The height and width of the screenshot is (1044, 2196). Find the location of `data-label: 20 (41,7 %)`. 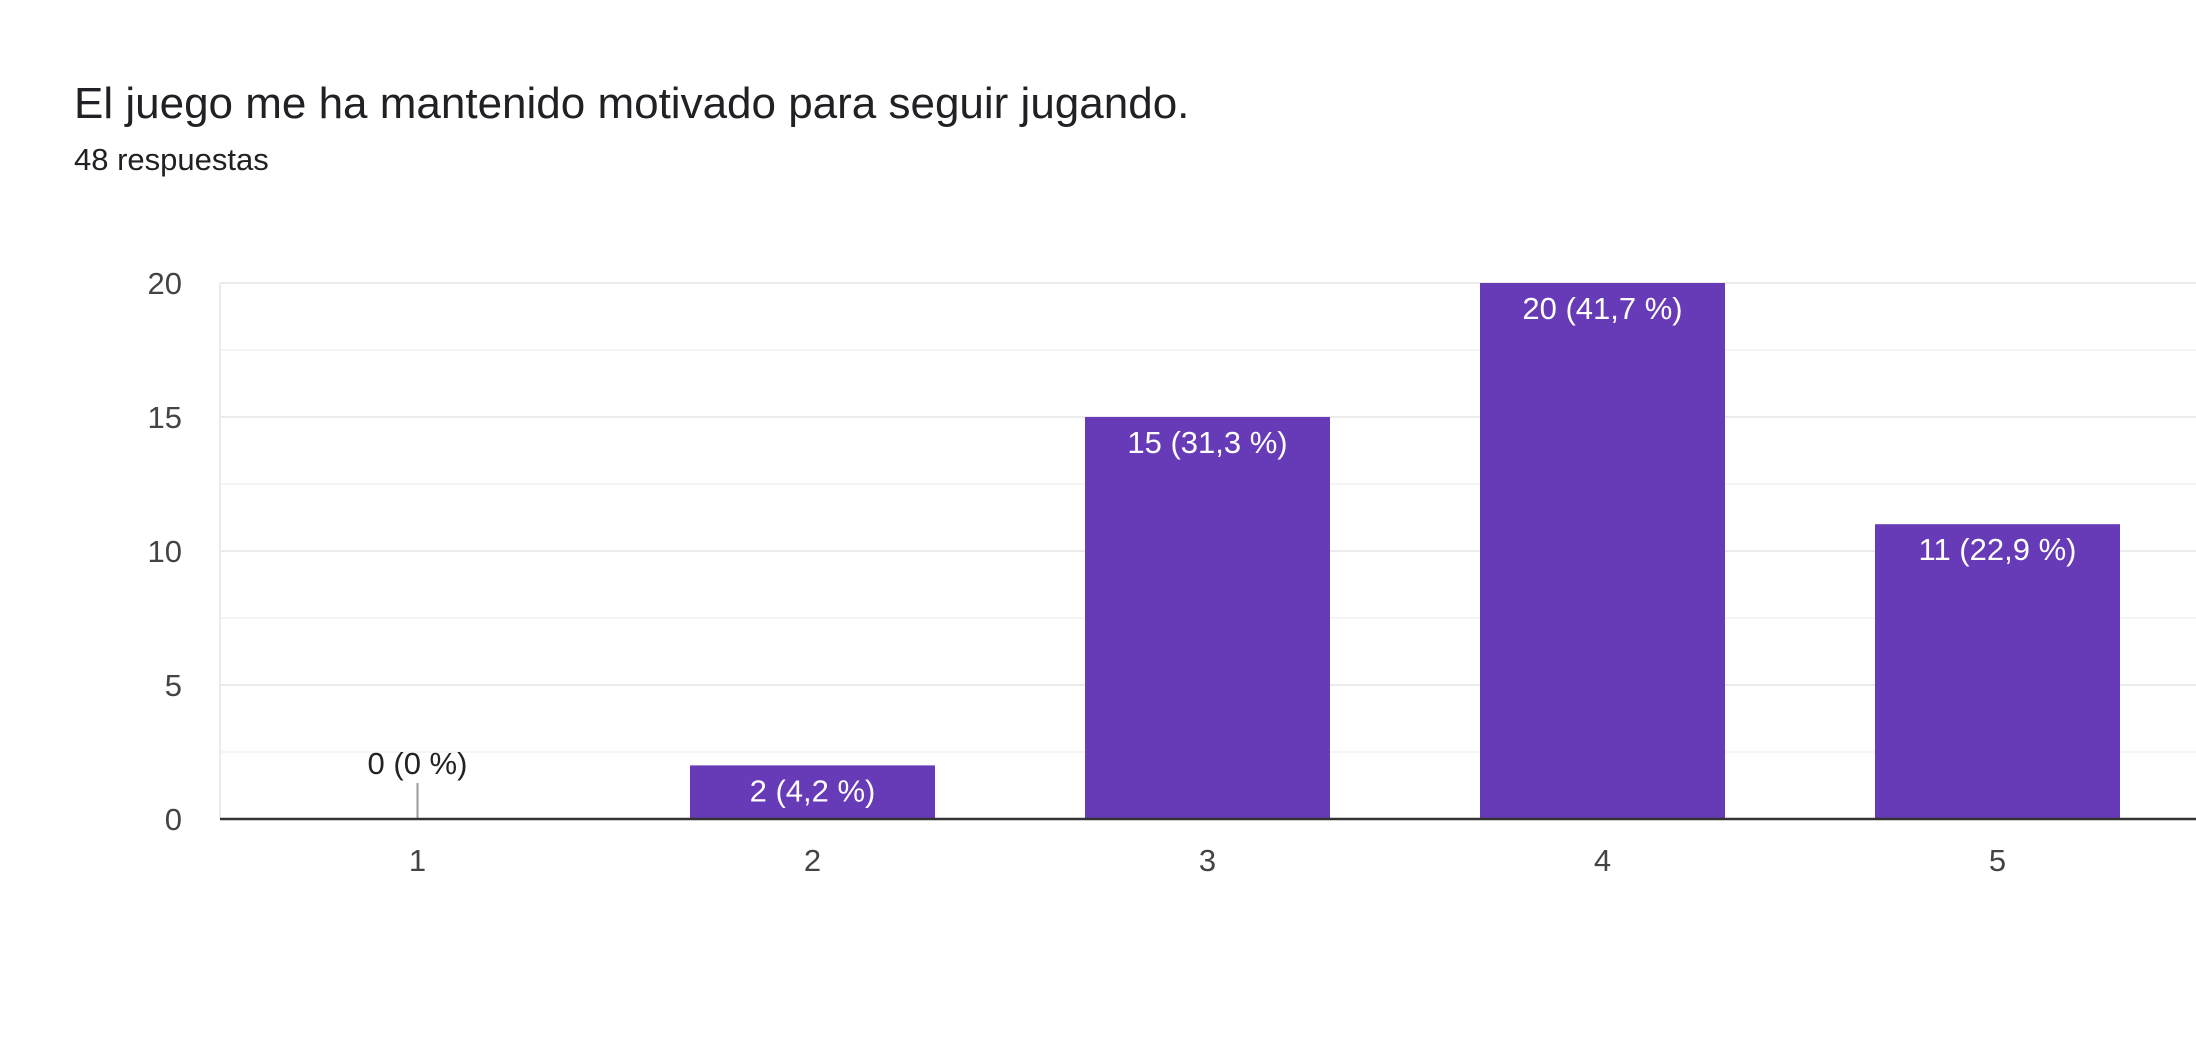

data-label: 20 (41,7 %) is located at coordinates (1602, 308).